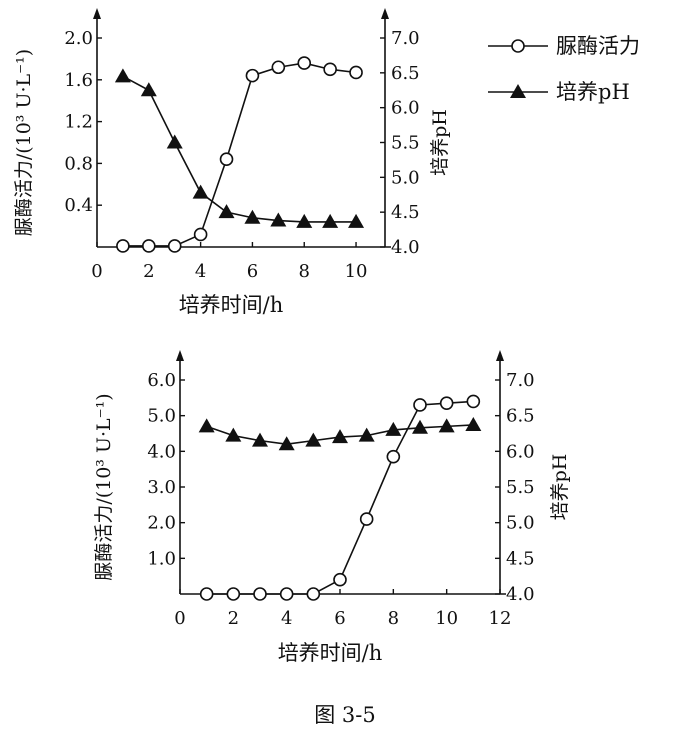 This screenshot has width=690, height=732. Describe the element at coordinates (78, 205) in the screenshot. I see `y-left-tick-label: 0.4` at that location.